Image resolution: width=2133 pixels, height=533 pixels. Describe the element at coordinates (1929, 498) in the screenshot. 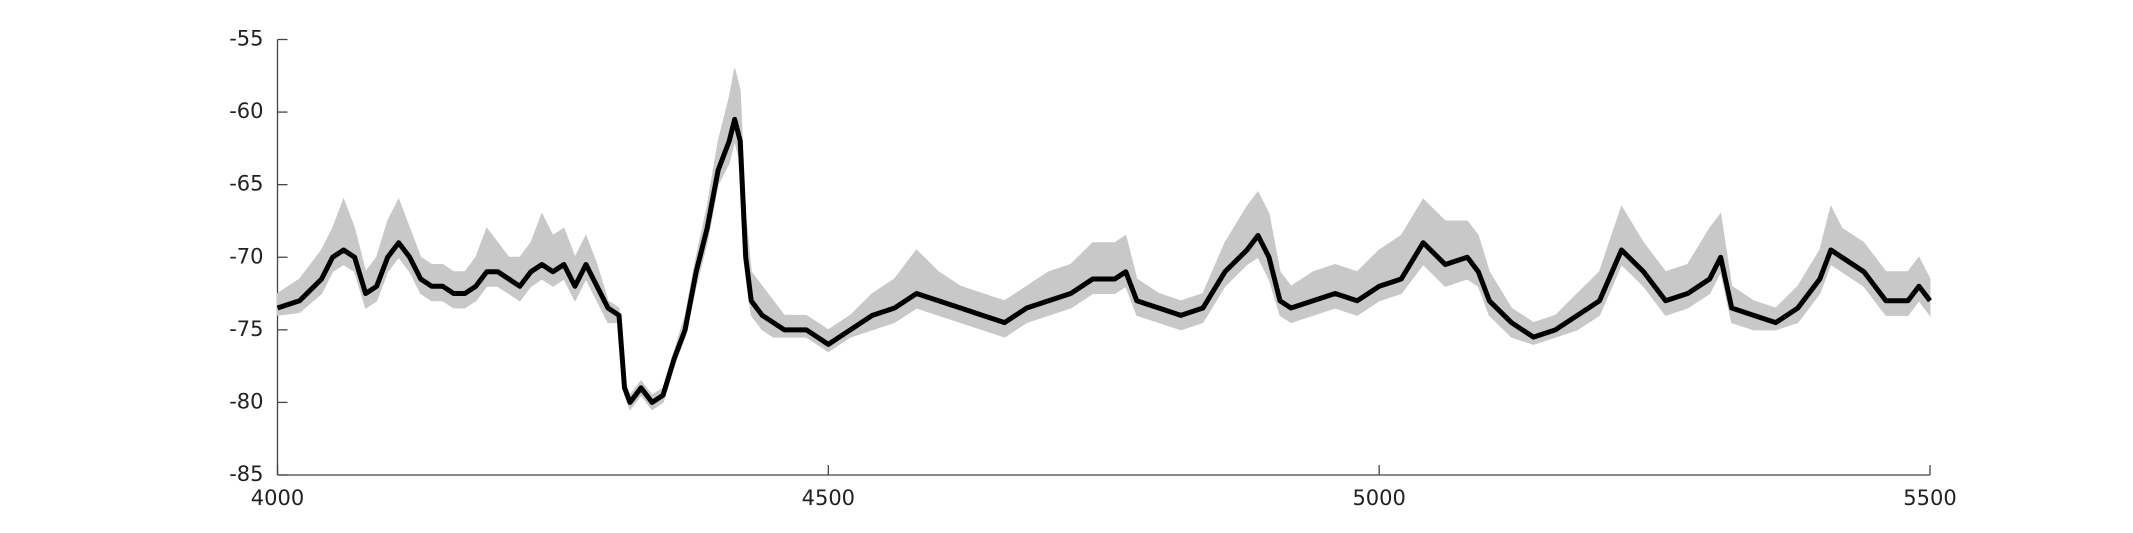

I see `x-tick-label: 5500` at that location.